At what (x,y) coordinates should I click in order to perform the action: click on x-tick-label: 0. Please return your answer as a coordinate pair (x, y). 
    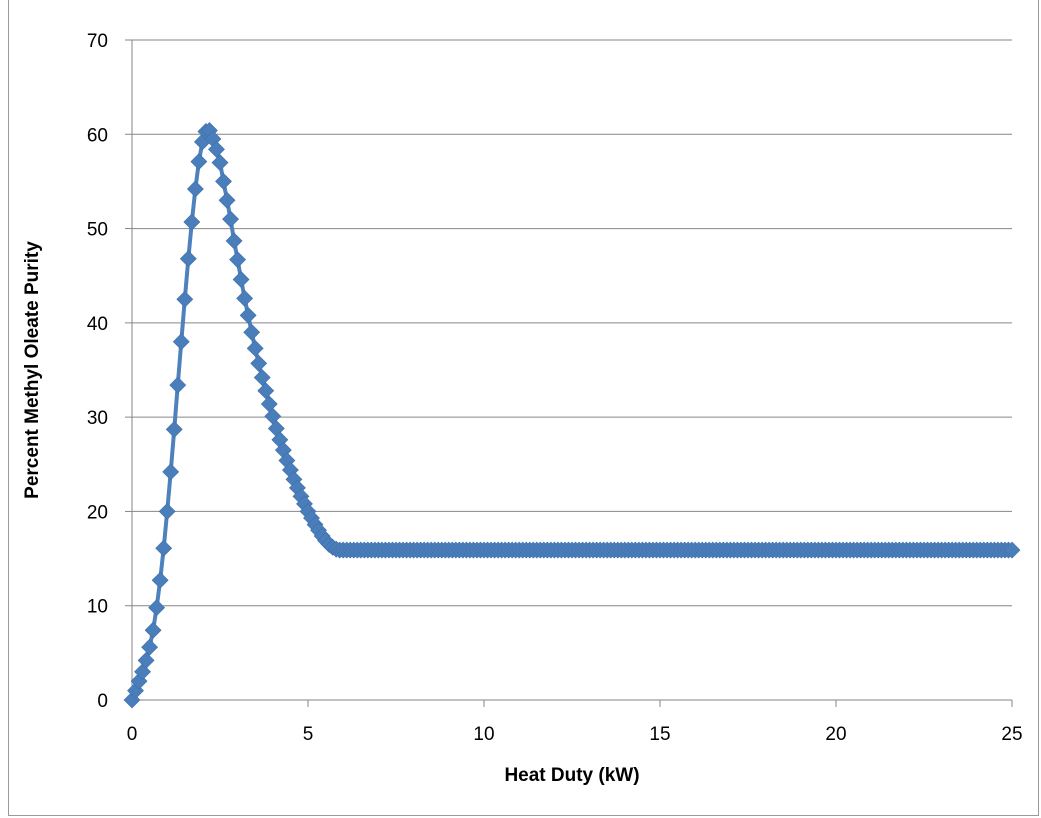
    Looking at the image, I should click on (132, 734).